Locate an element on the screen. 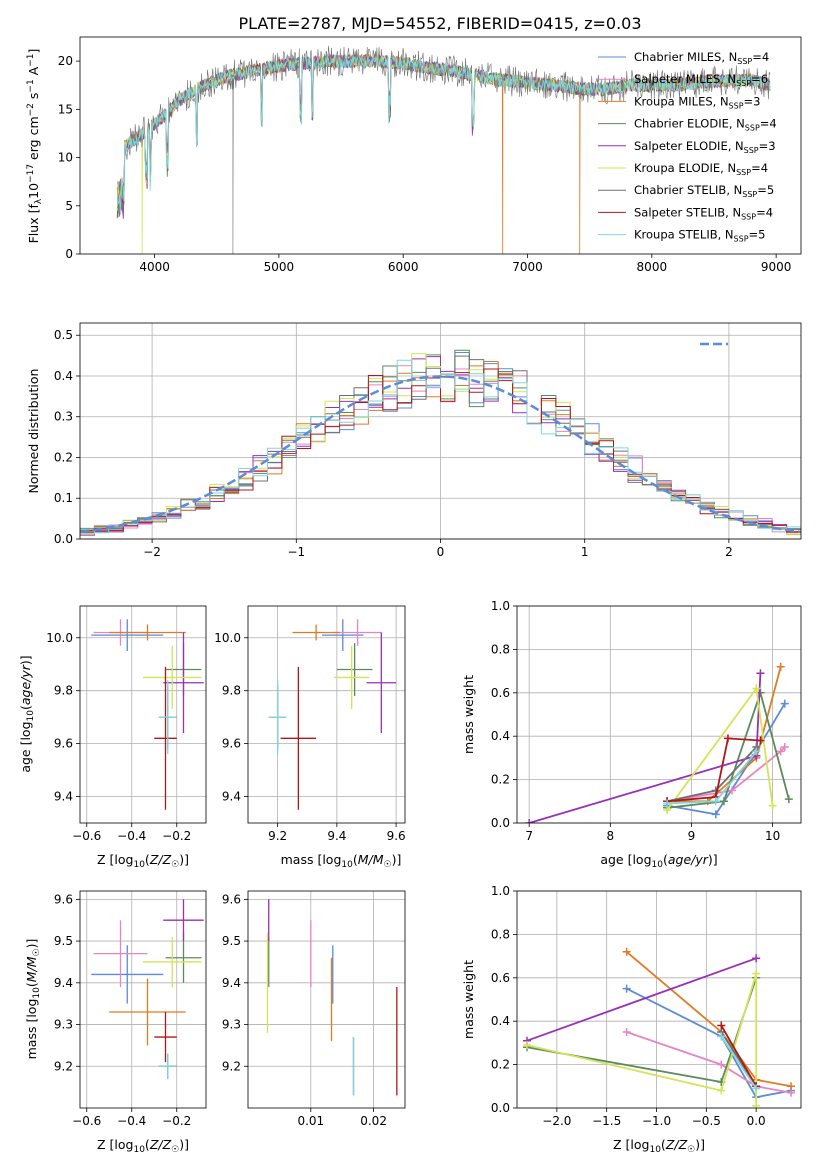  legend-entry-7: Salpeter STELIB, NSSP=4 is located at coordinates (703, 213).